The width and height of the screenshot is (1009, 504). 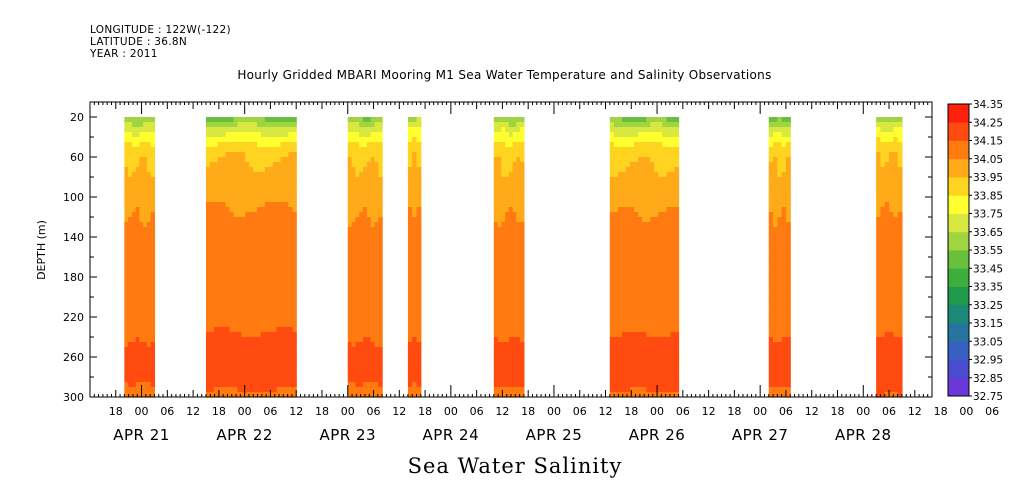 I want to click on colorbar-label: 34.25, so click(x=988, y=123).